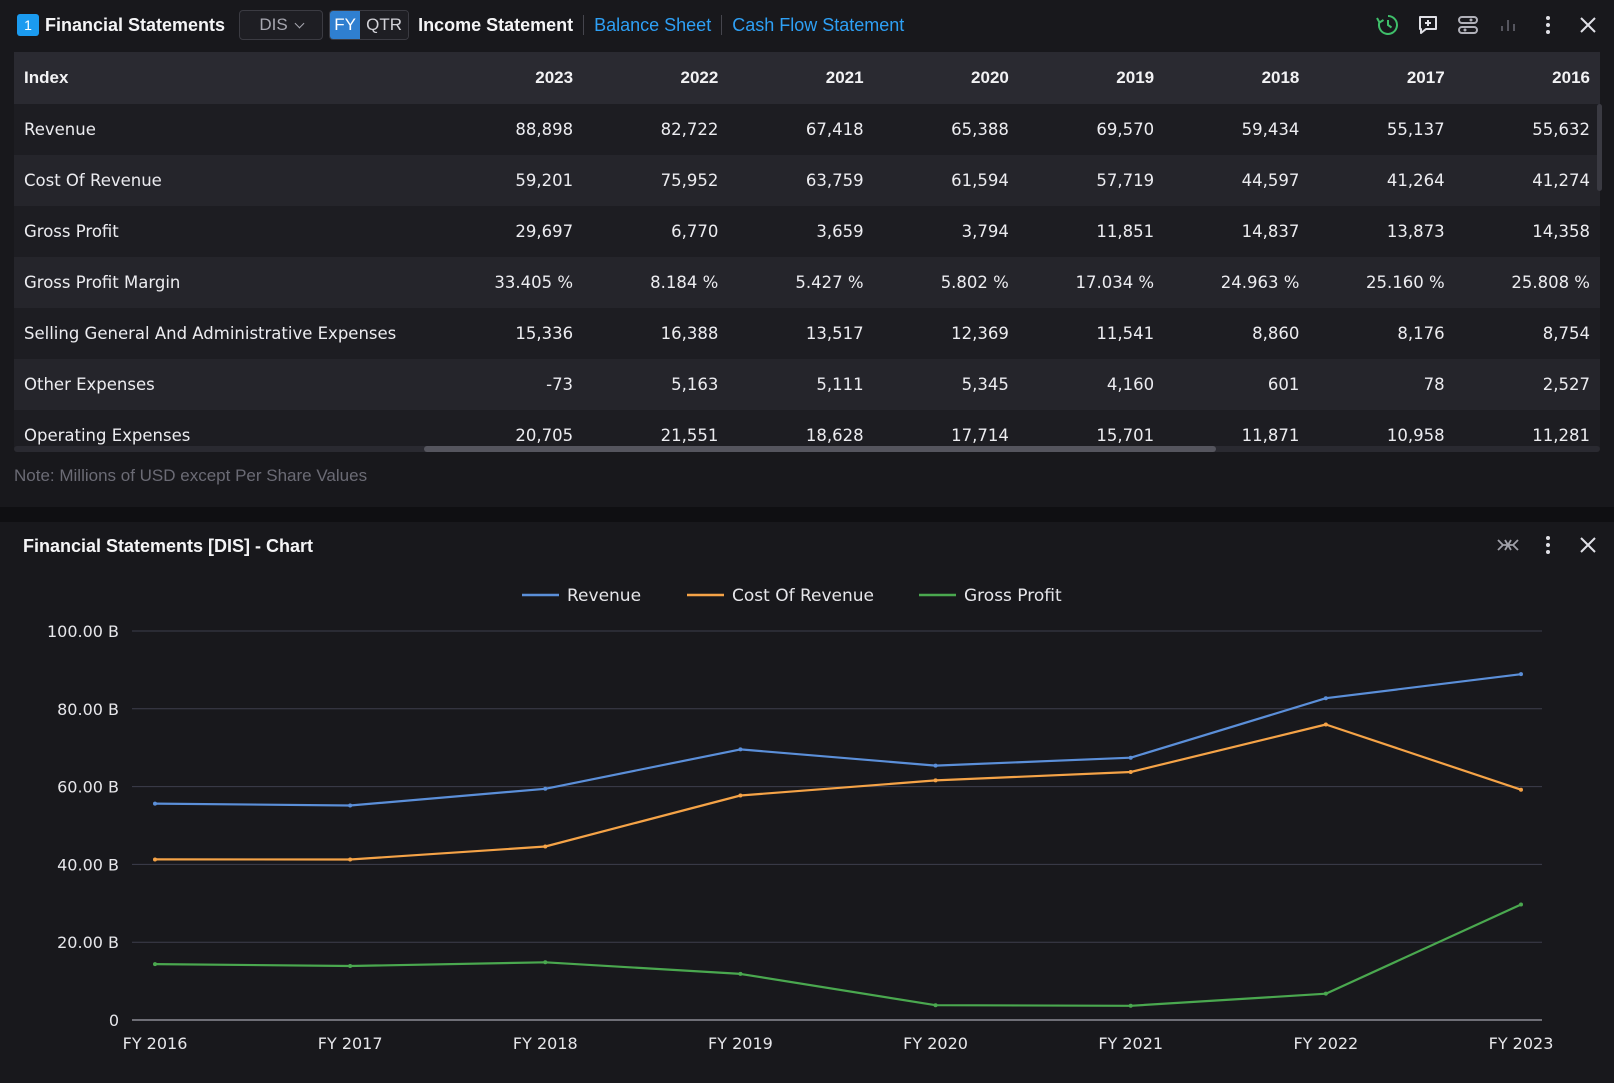 The width and height of the screenshot is (1614, 1083). Describe the element at coordinates (946, 384) in the screenshot. I see `table-cell: 5,345` at that location.